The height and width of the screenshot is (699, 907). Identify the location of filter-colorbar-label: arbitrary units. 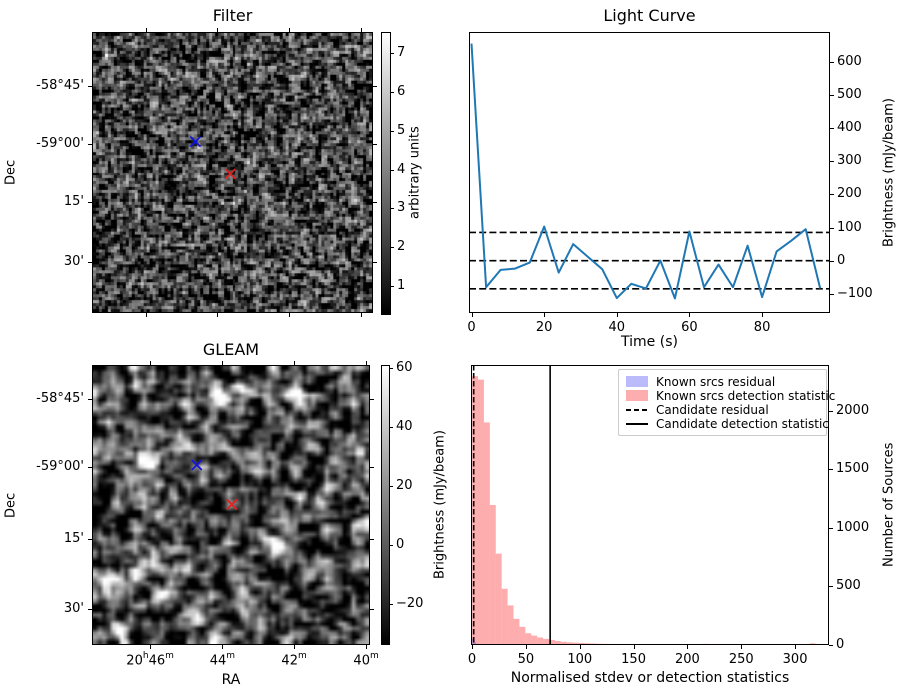
(415, 172).